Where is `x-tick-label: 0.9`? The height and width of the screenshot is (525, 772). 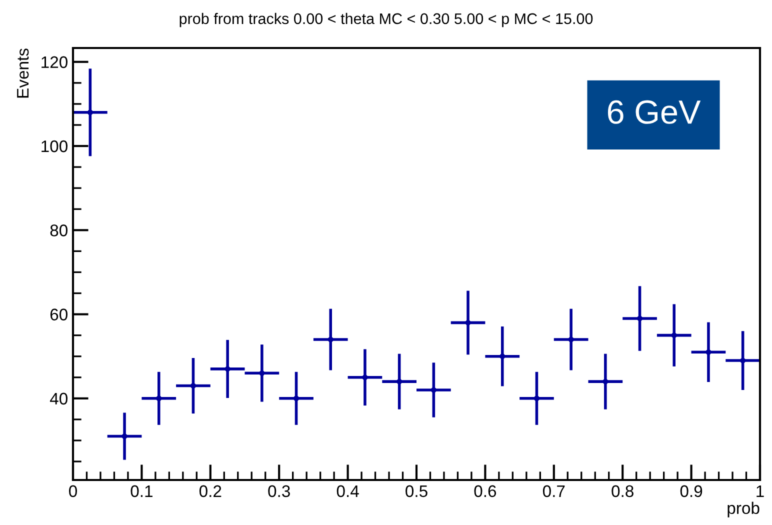 x-tick-label: 0.9 is located at coordinates (691, 491).